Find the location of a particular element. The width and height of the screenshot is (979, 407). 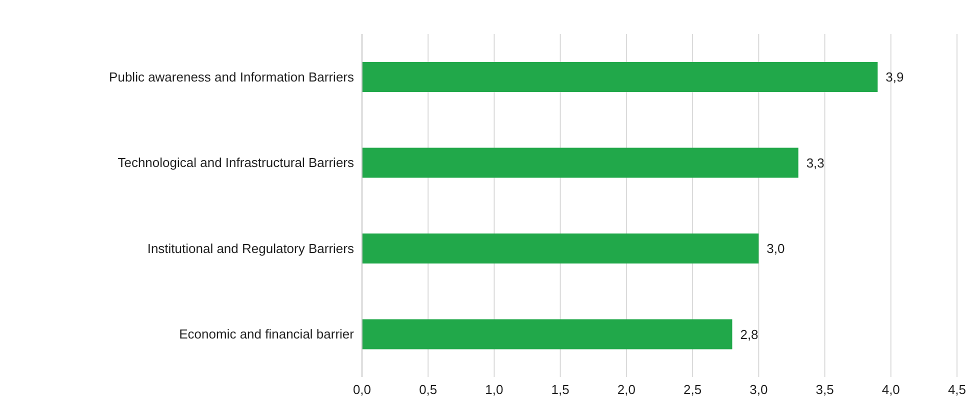

x-tick-label: 1,5 is located at coordinates (560, 390).